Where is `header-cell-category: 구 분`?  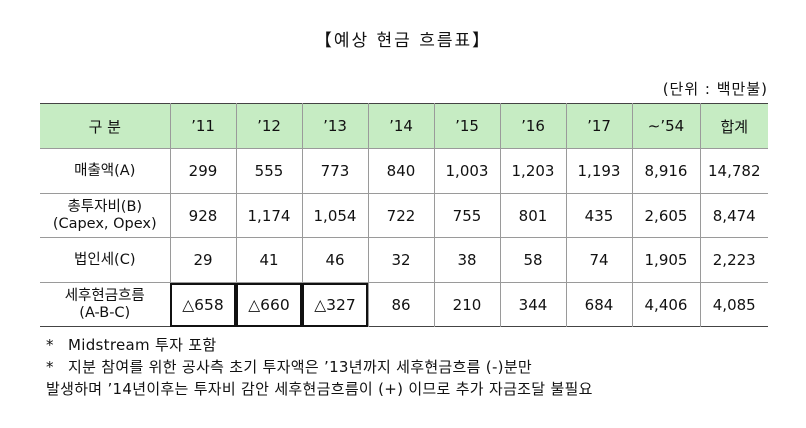
header-cell-category: 구 분 is located at coordinates (105, 126).